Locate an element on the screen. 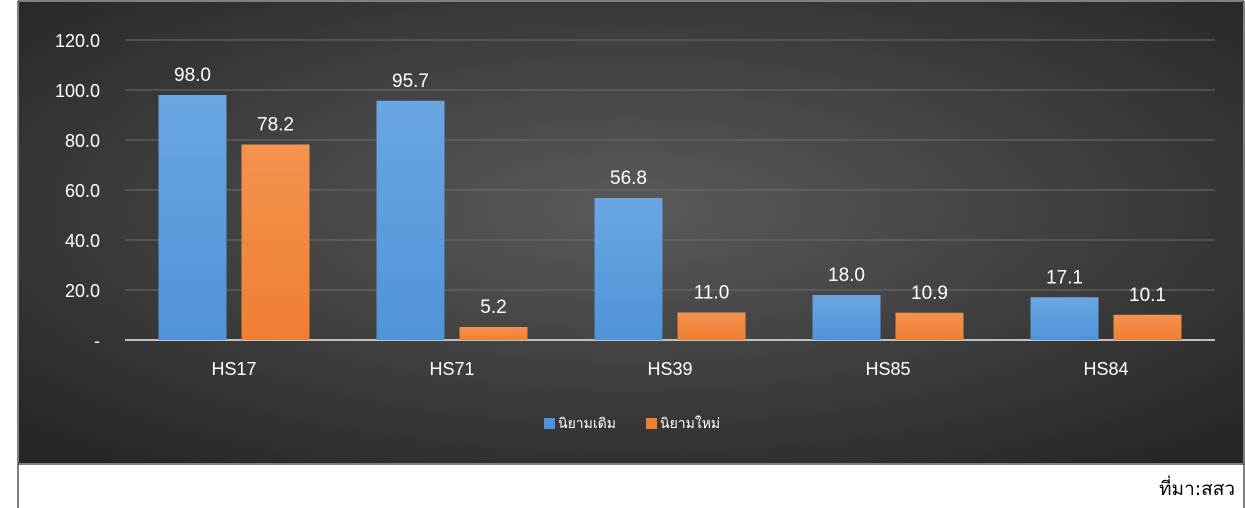  data-label: 95.7 is located at coordinates (410, 81).